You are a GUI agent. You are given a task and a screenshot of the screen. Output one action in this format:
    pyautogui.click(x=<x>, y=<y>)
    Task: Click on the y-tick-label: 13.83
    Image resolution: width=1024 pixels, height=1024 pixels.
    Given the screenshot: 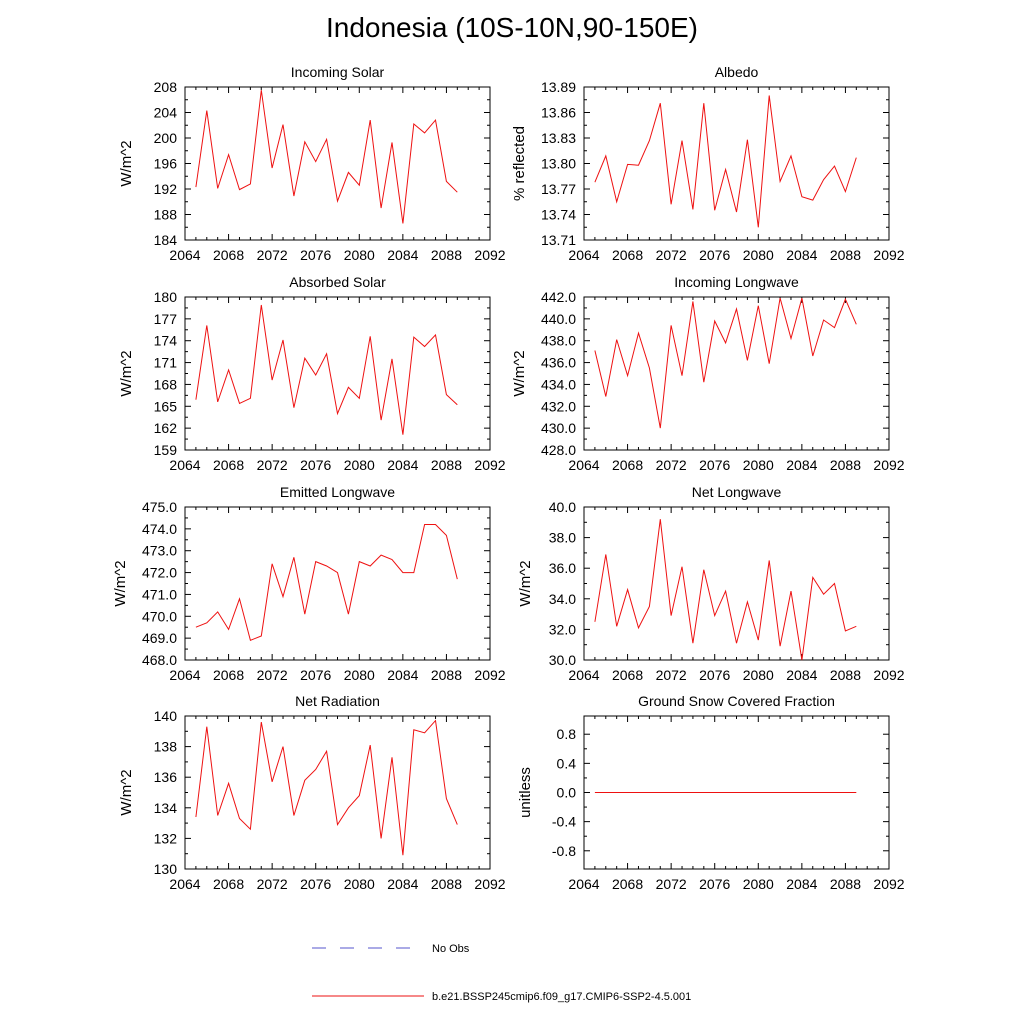 What is the action you would take?
    pyautogui.click(x=558, y=138)
    